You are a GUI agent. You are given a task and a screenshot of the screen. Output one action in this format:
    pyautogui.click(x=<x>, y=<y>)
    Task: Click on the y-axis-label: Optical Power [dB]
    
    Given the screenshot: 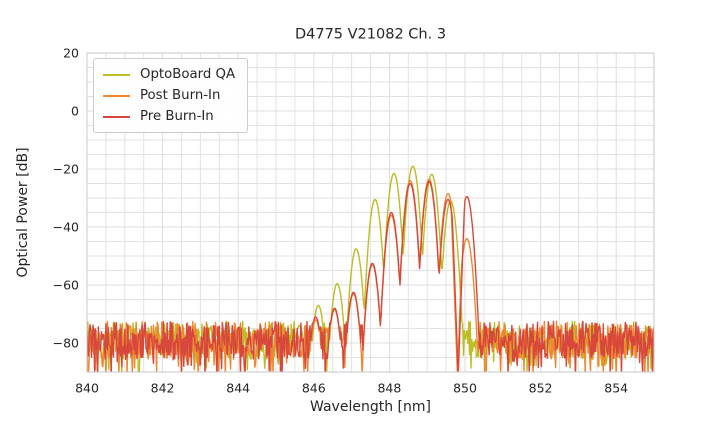 What is the action you would take?
    pyautogui.click(x=23, y=212)
    